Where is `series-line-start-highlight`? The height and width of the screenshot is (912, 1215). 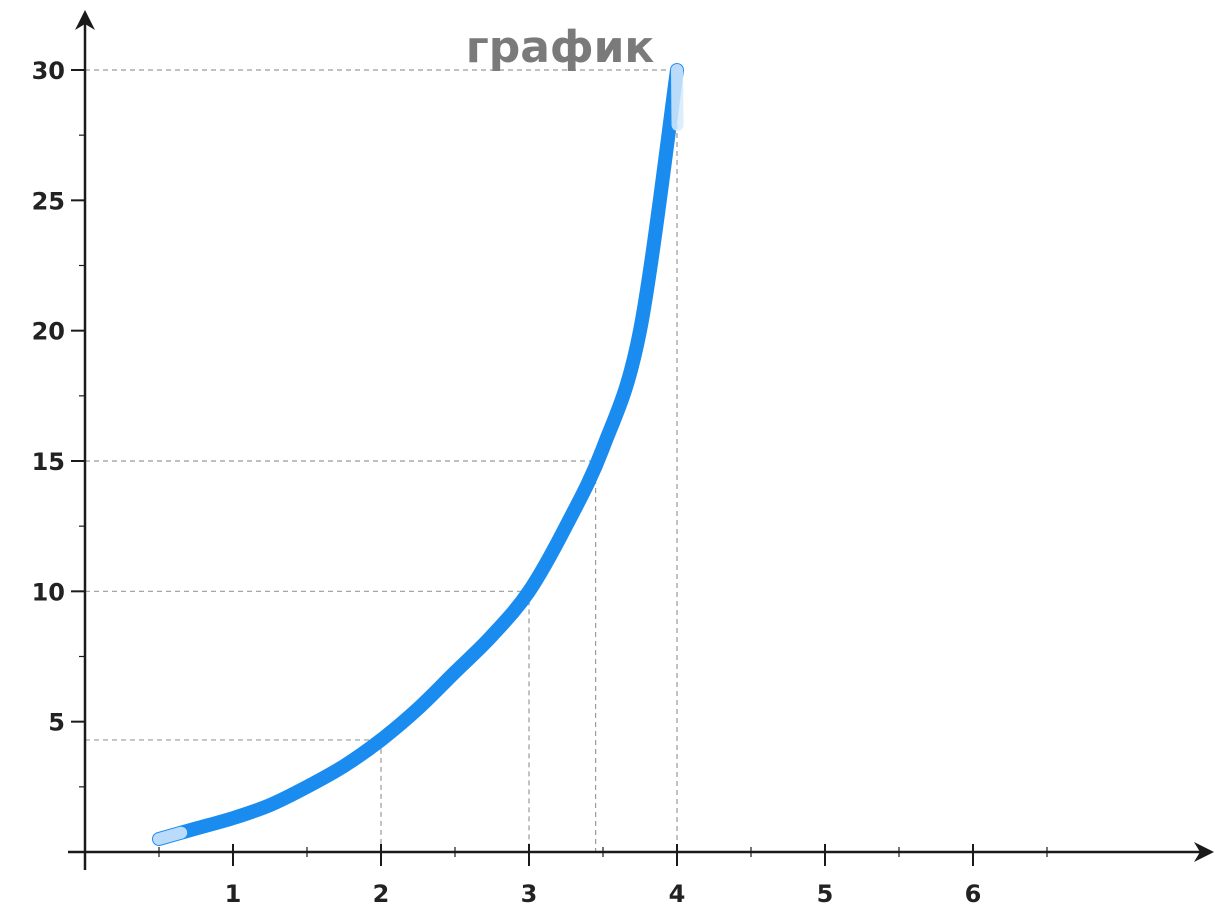 series-line-start-highlight is located at coordinates (170, 835).